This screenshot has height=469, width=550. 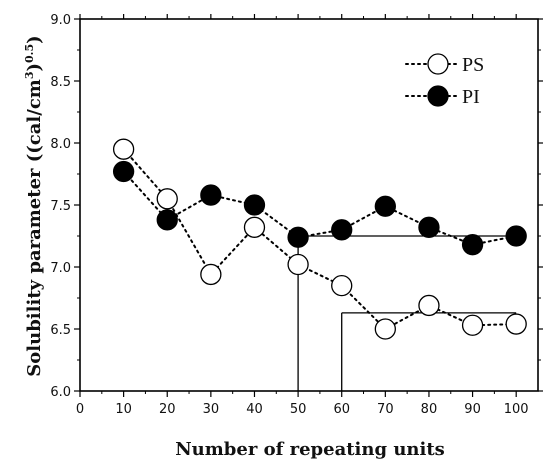 What do you see at coordinates (167, 409) in the screenshot?
I see `x-tick-label: 20` at bounding box center [167, 409].